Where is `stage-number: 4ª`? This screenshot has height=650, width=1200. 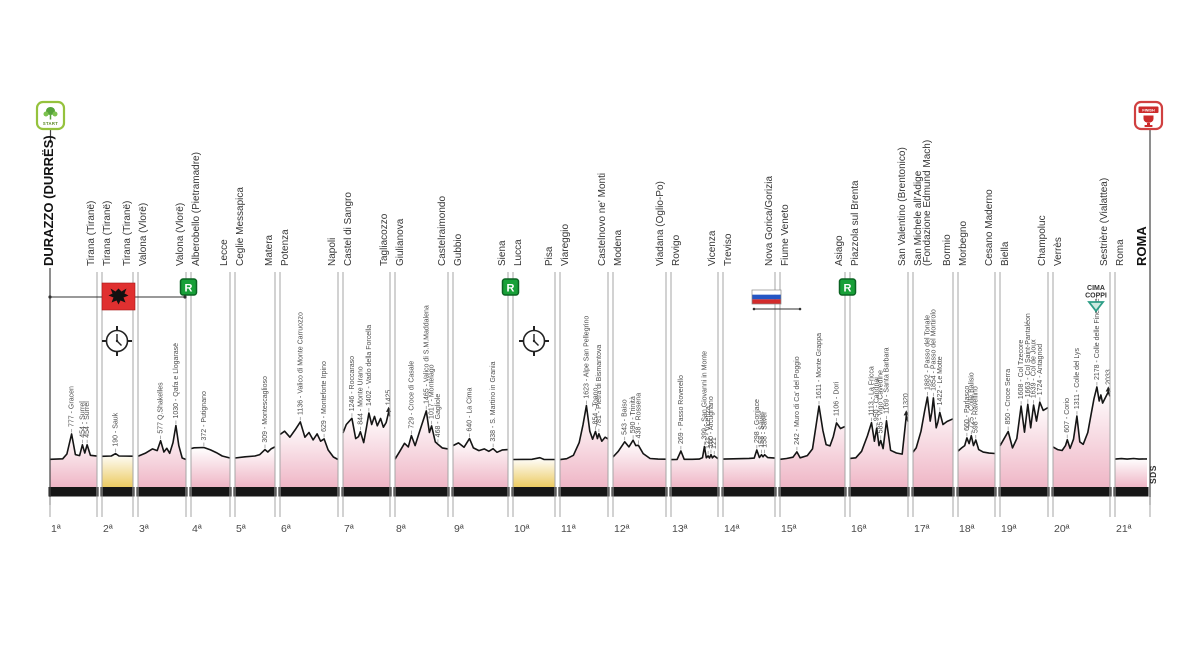 stage-number: 4ª is located at coordinates (197, 529).